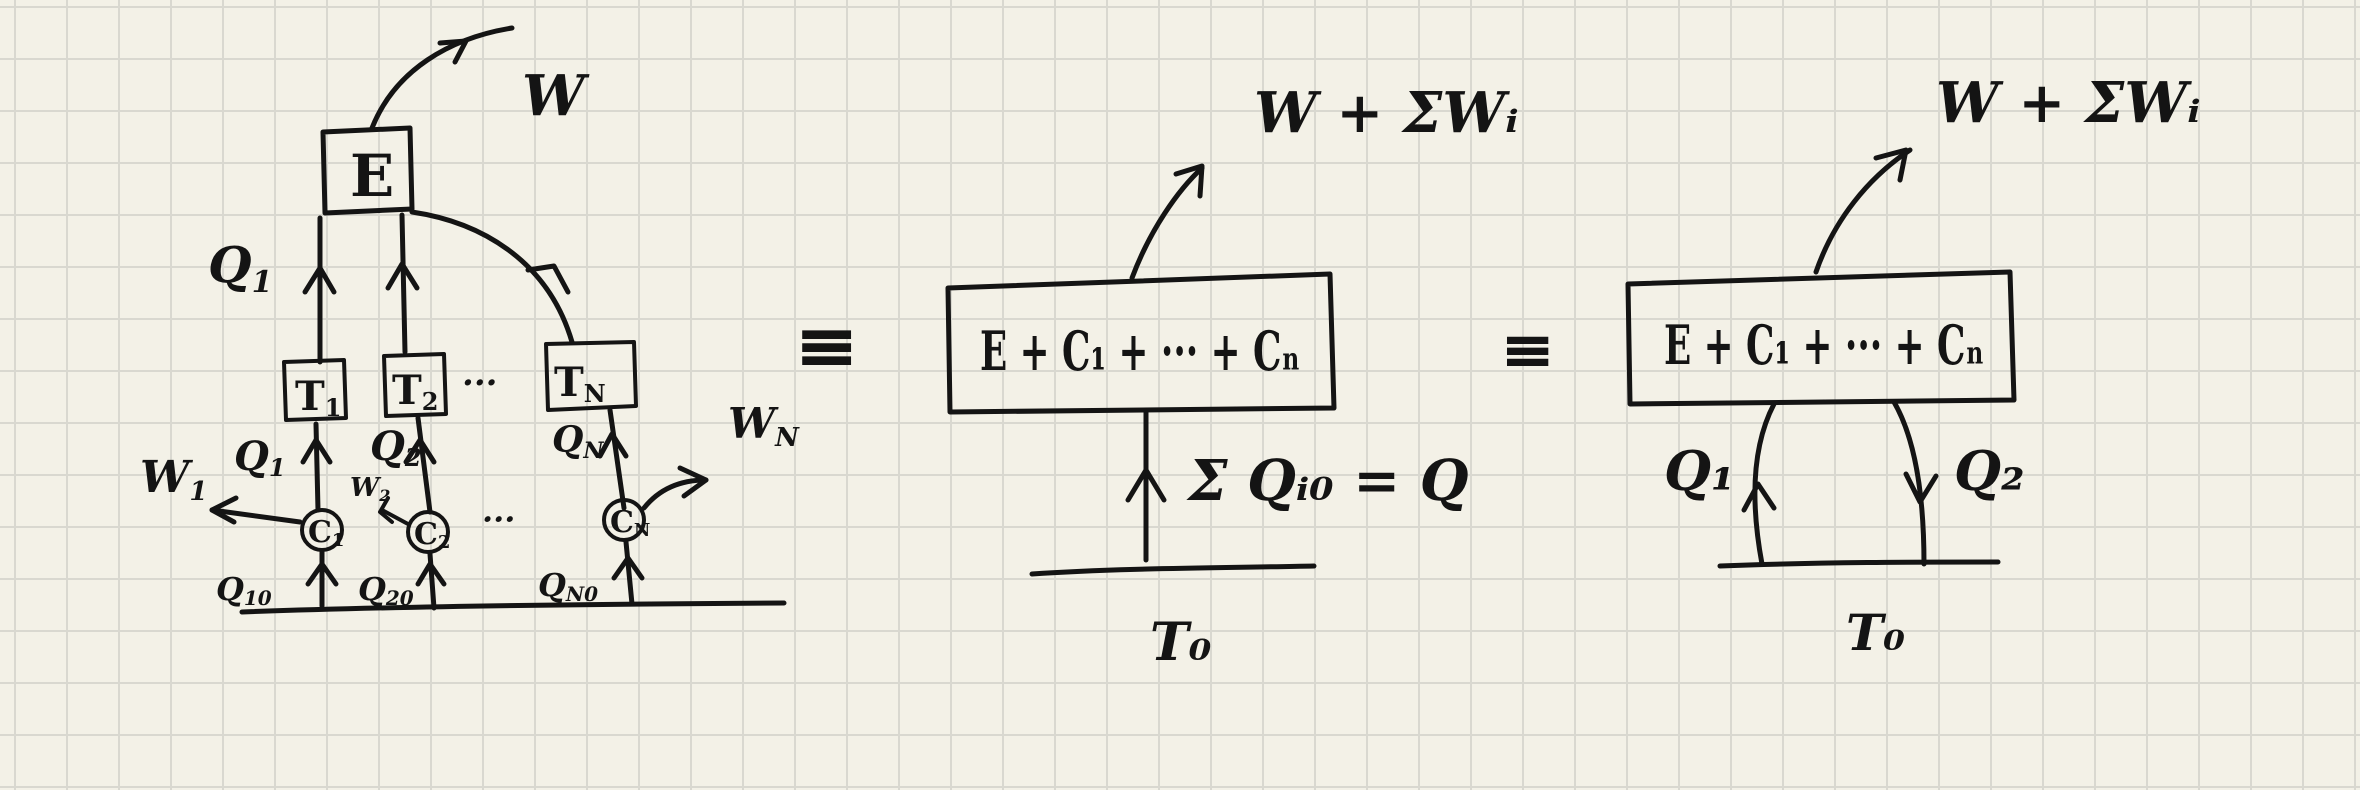 The height and width of the screenshot is (790, 2360). I want to click on svg-text: T2, so click(415, 391).